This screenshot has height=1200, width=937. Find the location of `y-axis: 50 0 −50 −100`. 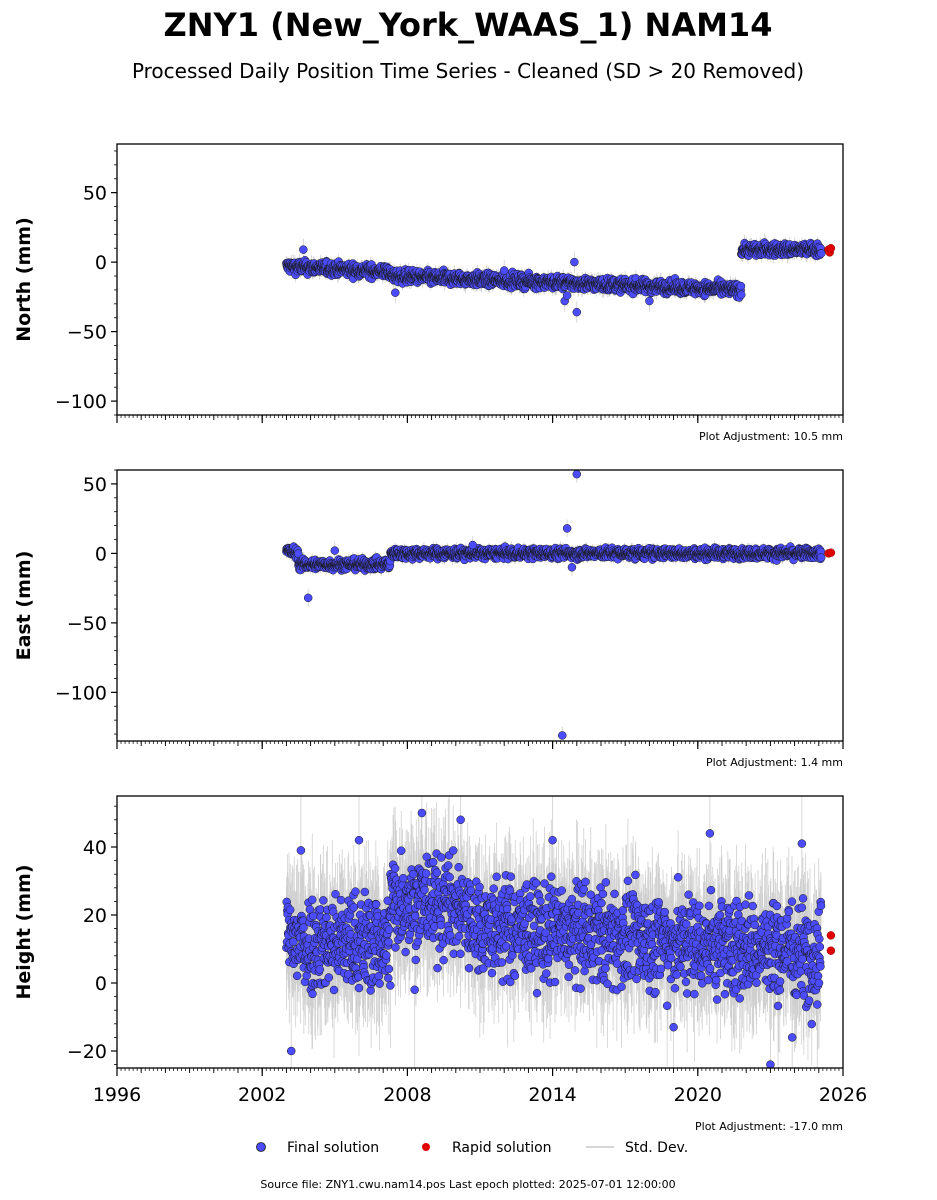

y-axis: 50 0 −50 −100 is located at coordinates (86, 283).